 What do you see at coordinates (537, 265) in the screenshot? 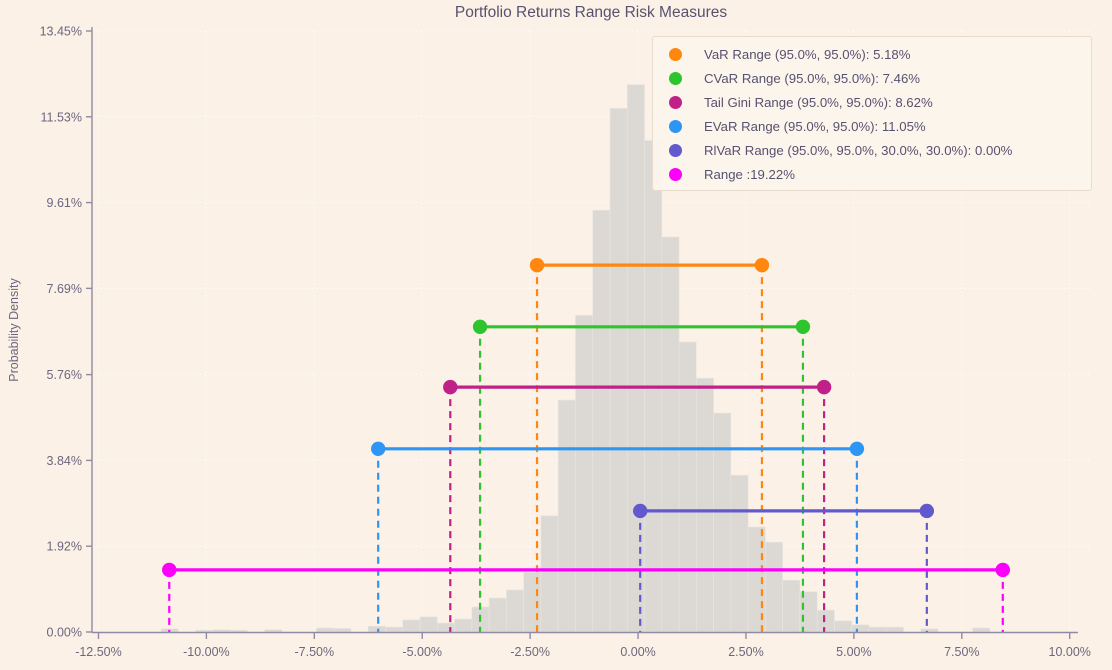
I see `var-left-marker` at bounding box center [537, 265].